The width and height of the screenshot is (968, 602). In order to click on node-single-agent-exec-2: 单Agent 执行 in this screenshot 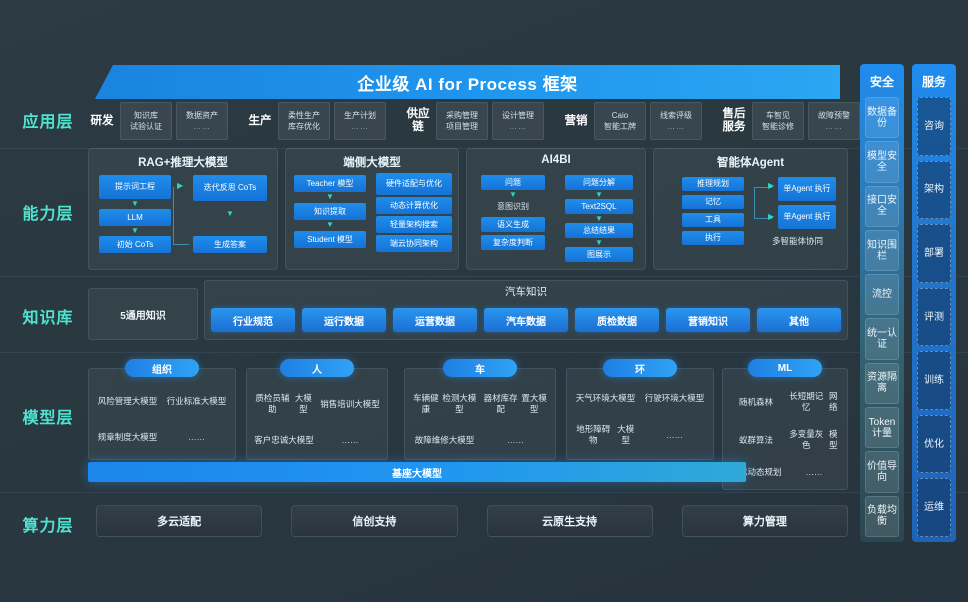, I will do `click(807, 217)`.